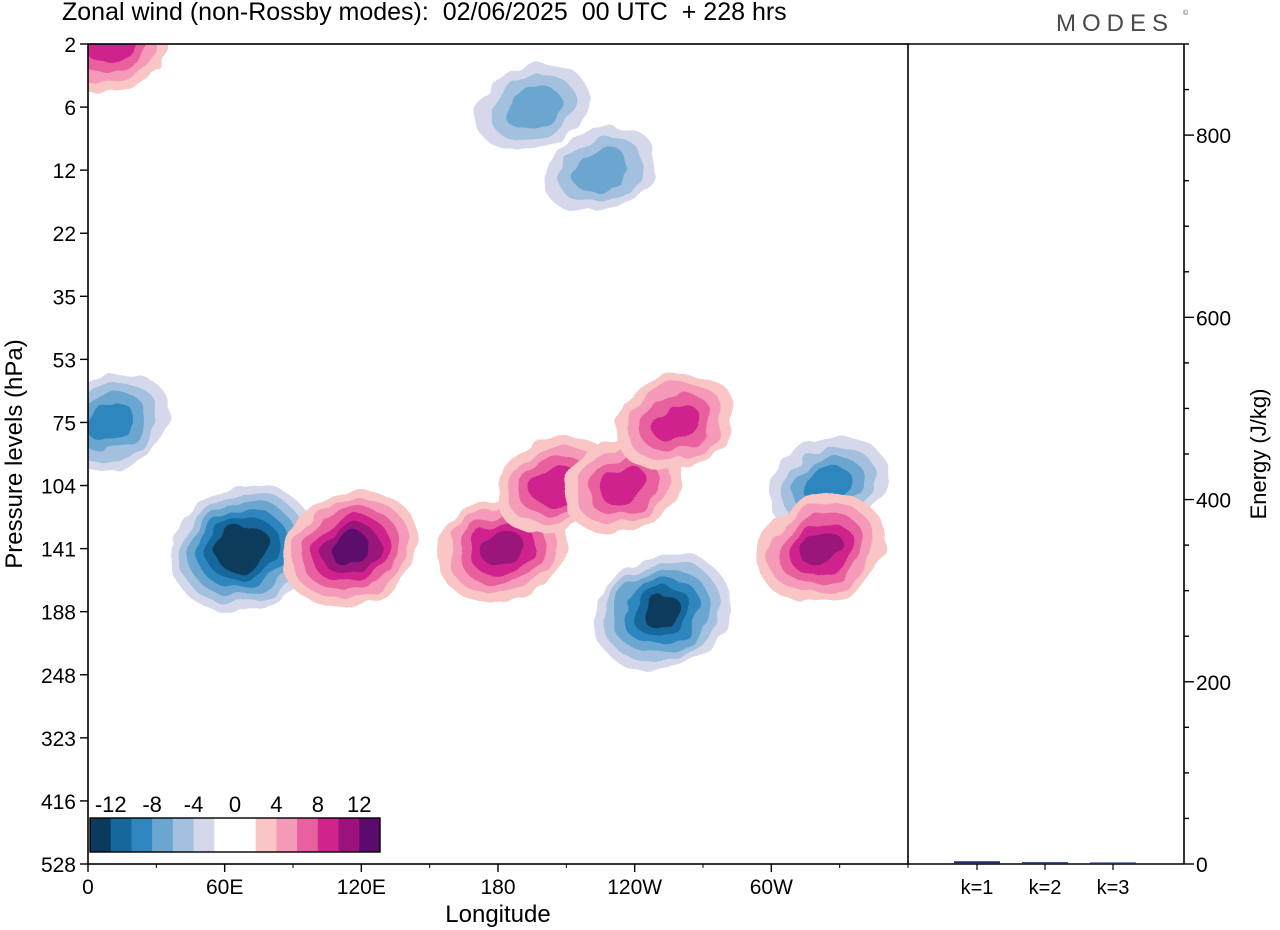 The image size is (1280, 930). I want to click on x-tick-label: 60E, so click(224, 887).